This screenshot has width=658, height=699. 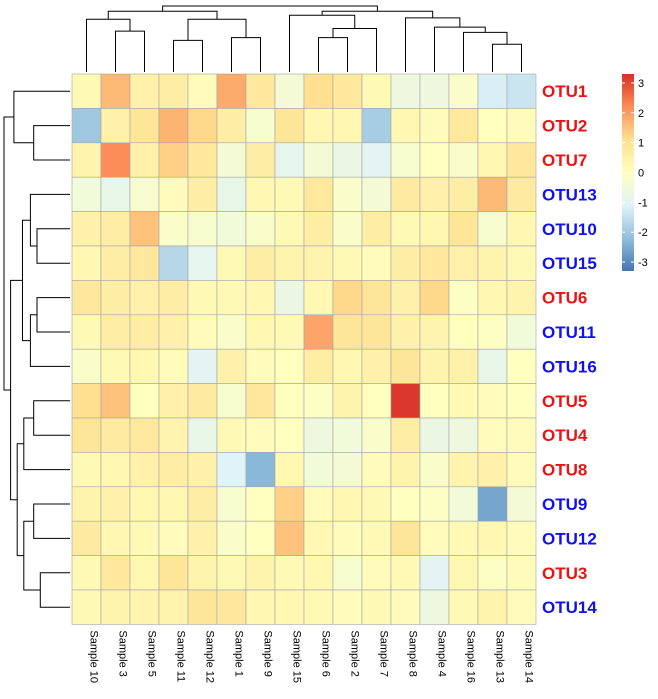 What do you see at coordinates (569, 263) in the screenshot?
I see `row-label: OTU15` at bounding box center [569, 263].